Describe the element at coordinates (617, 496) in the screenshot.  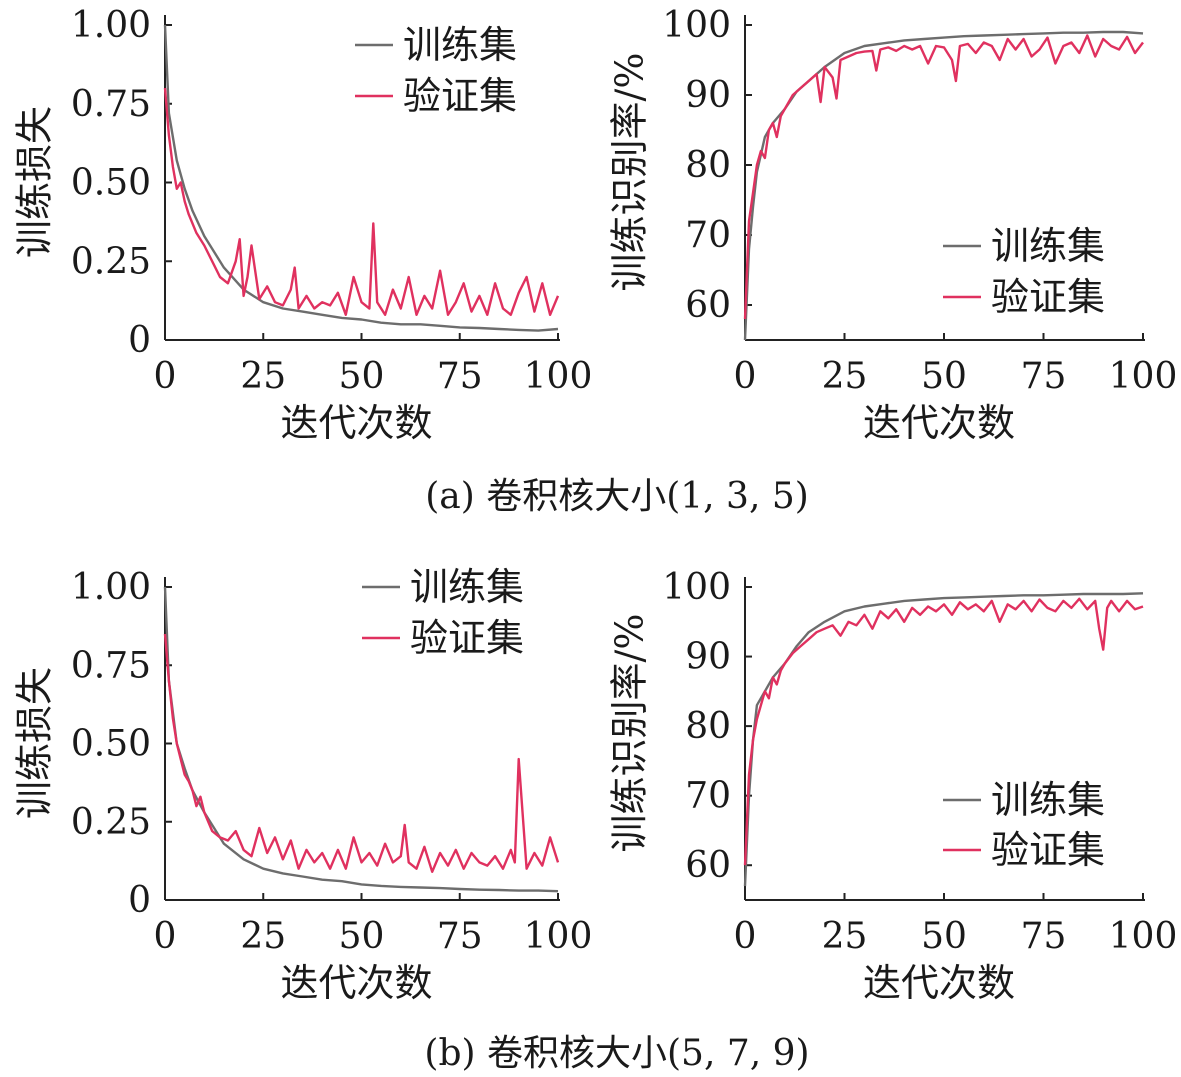
I see `caption-a: (a) 卷积核大小(1, 3, 5)` at that location.